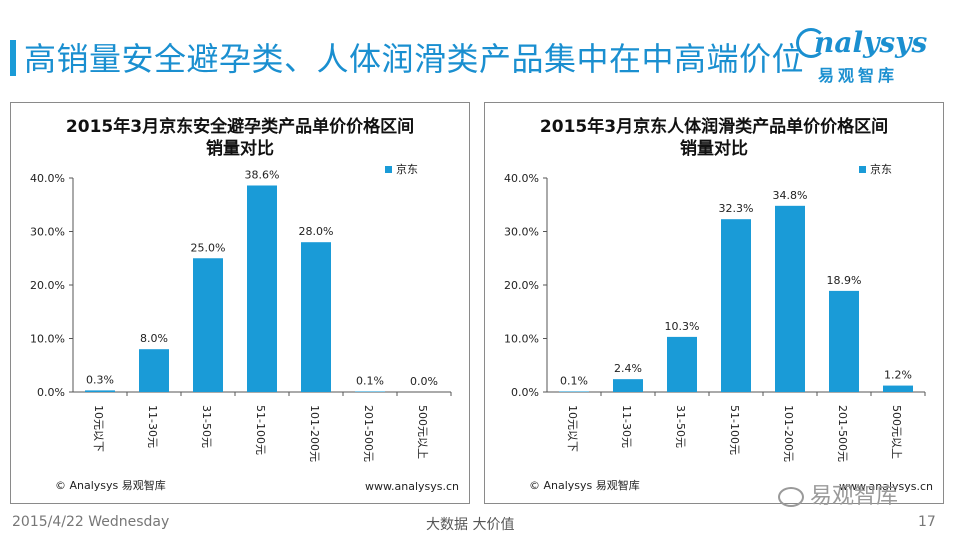 The image size is (960, 540). What do you see at coordinates (208, 247) in the screenshot?
I see `bar-value-label: 25.0%` at bounding box center [208, 247].